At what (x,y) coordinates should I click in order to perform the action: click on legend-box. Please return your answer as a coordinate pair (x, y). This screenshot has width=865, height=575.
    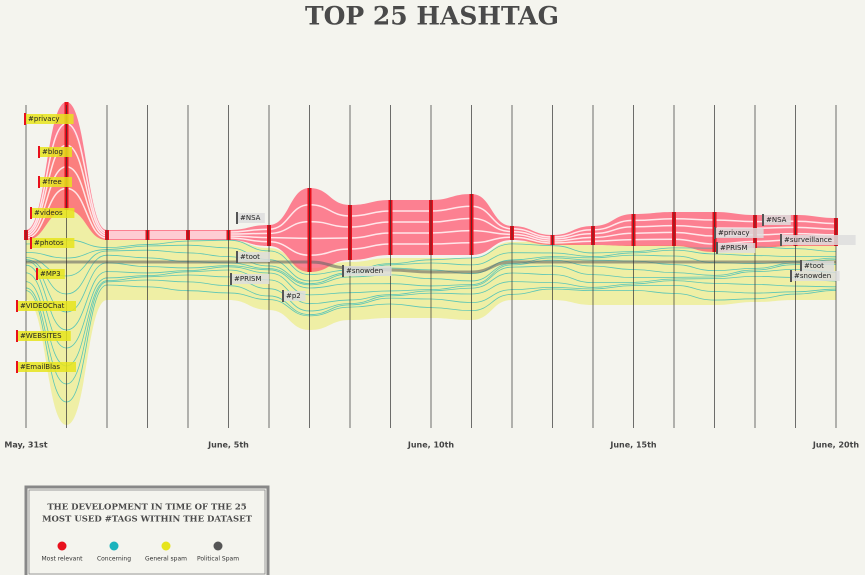
    Looking at the image, I should click on (147, 530).